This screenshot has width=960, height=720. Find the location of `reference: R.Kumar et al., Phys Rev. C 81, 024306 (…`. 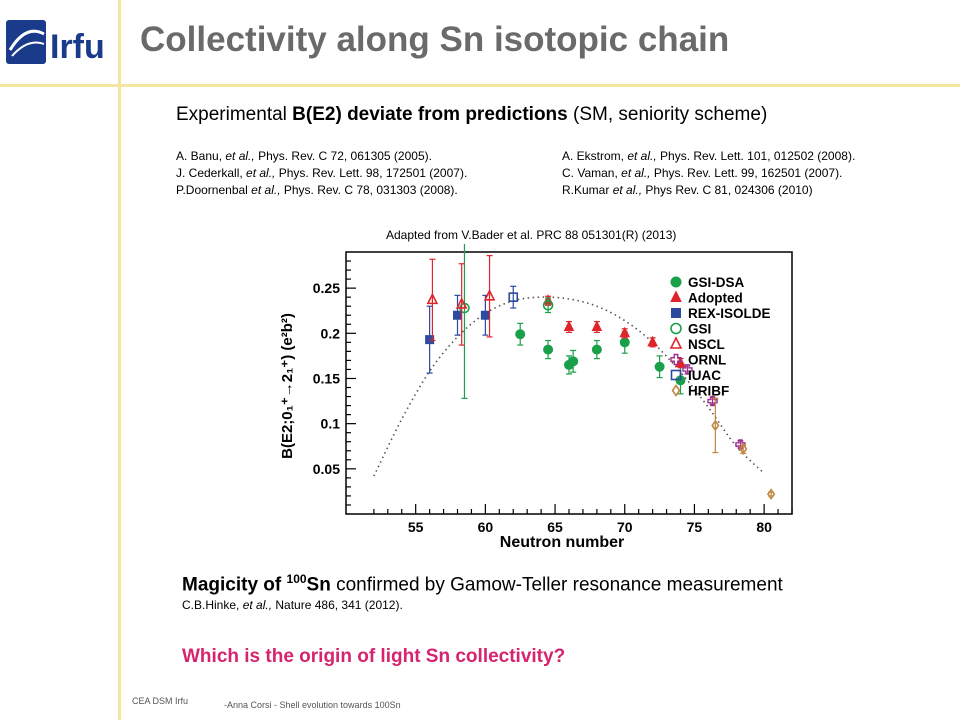

reference: R.Kumar et al., Phys Rev. C 81, 024306 (… is located at coordinates (687, 190).